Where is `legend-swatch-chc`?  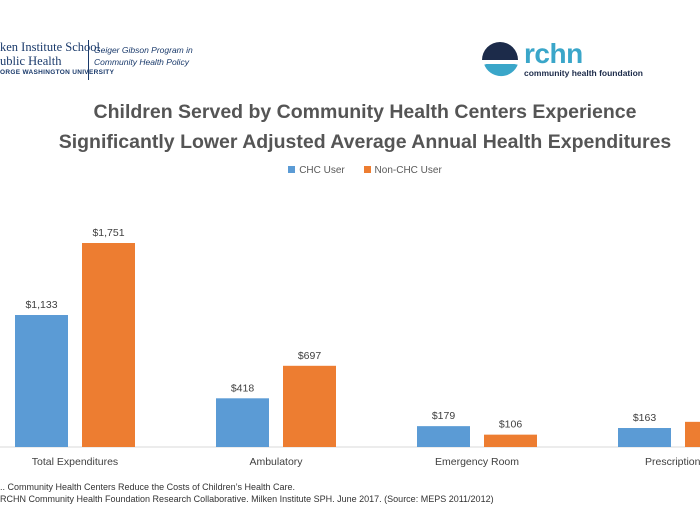
legend-swatch-chc is located at coordinates (292, 169).